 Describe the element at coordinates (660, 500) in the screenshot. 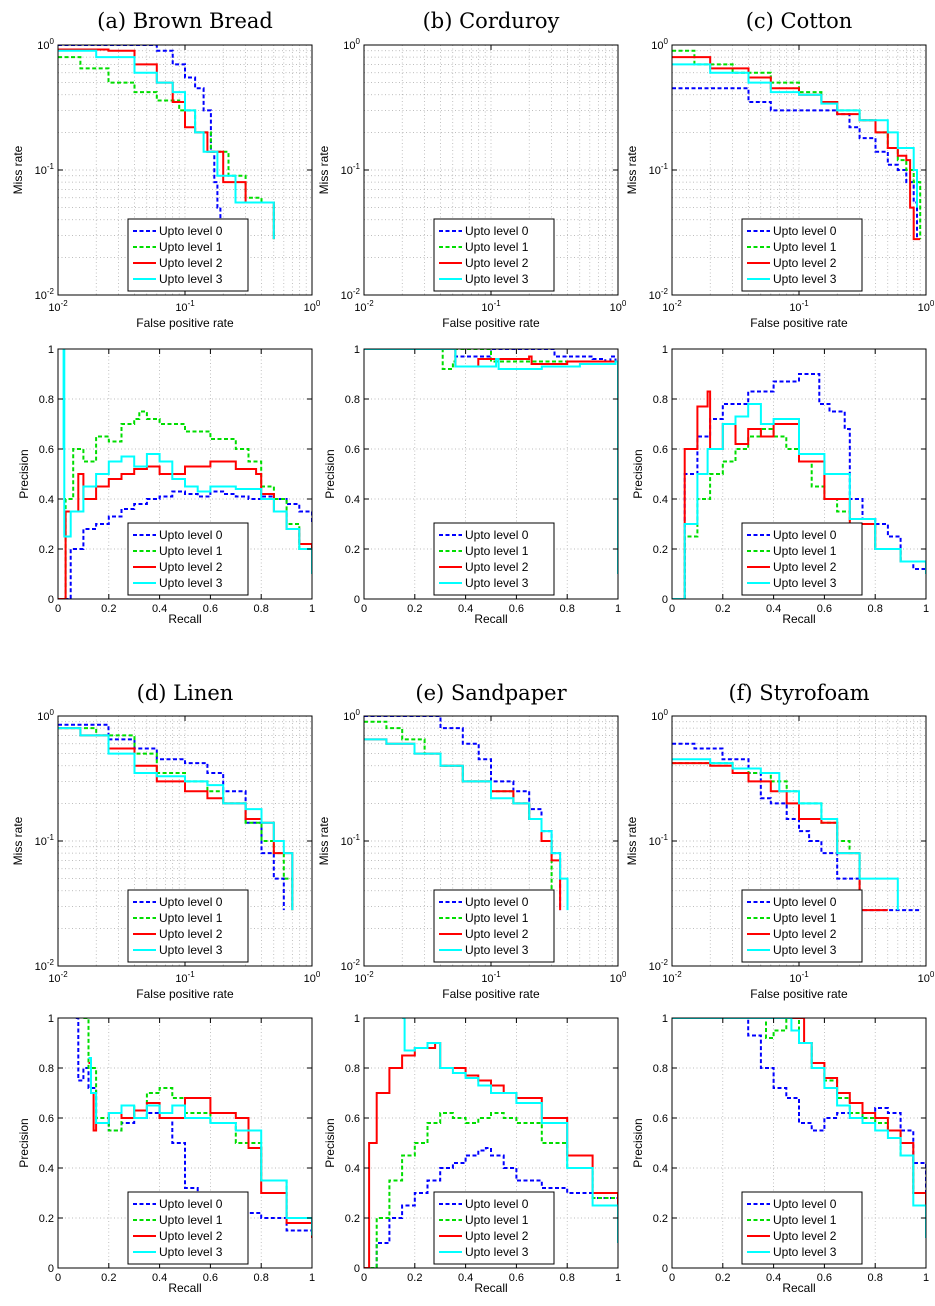

I see `y-tick-label: 0.4` at that location.